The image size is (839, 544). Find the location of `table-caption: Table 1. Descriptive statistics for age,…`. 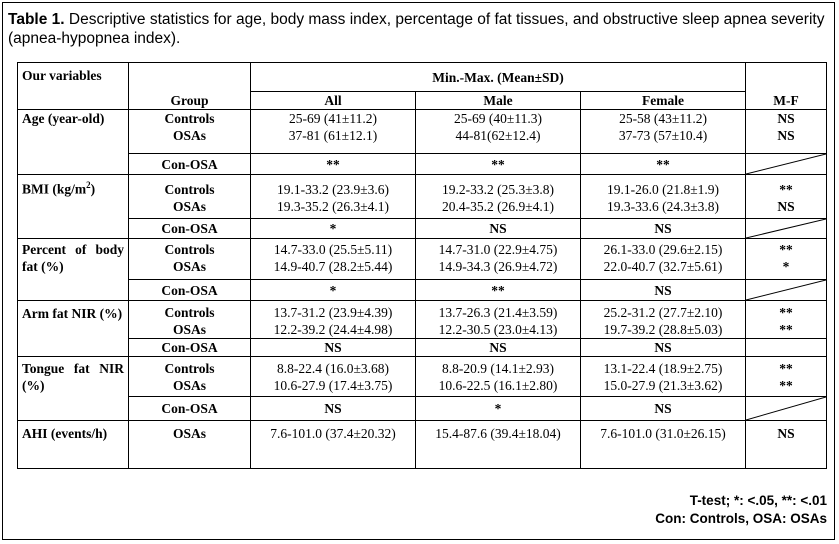

table-caption: Table 1. Descriptive statistics for age,… is located at coordinates (419, 29).